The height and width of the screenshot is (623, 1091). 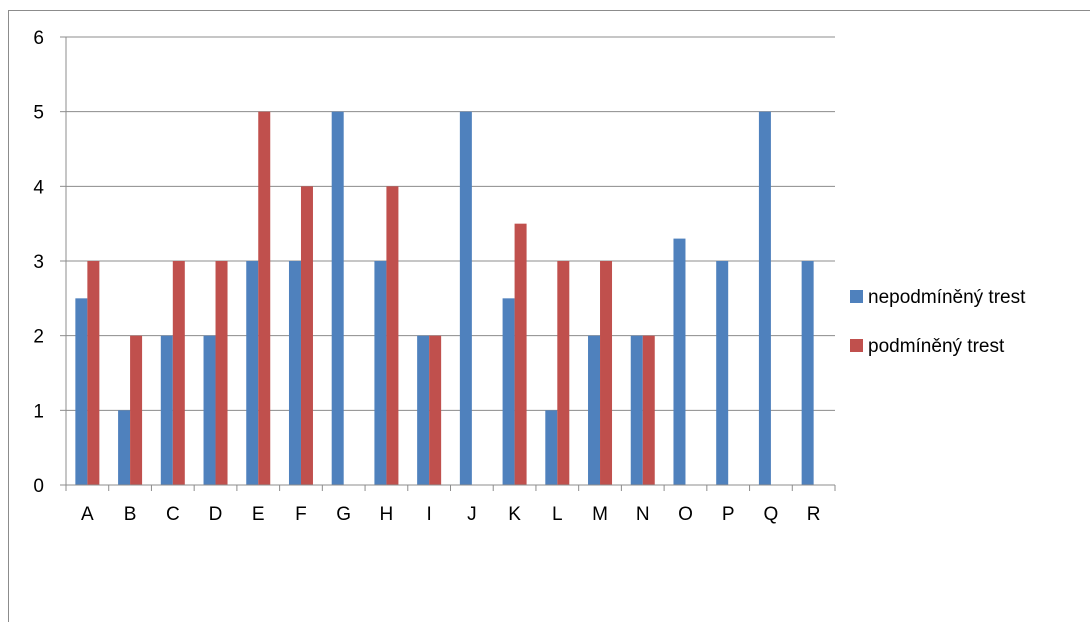 What do you see at coordinates (343, 514) in the screenshot?
I see `x-tick-label-G: G` at bounding box center [343, 514].